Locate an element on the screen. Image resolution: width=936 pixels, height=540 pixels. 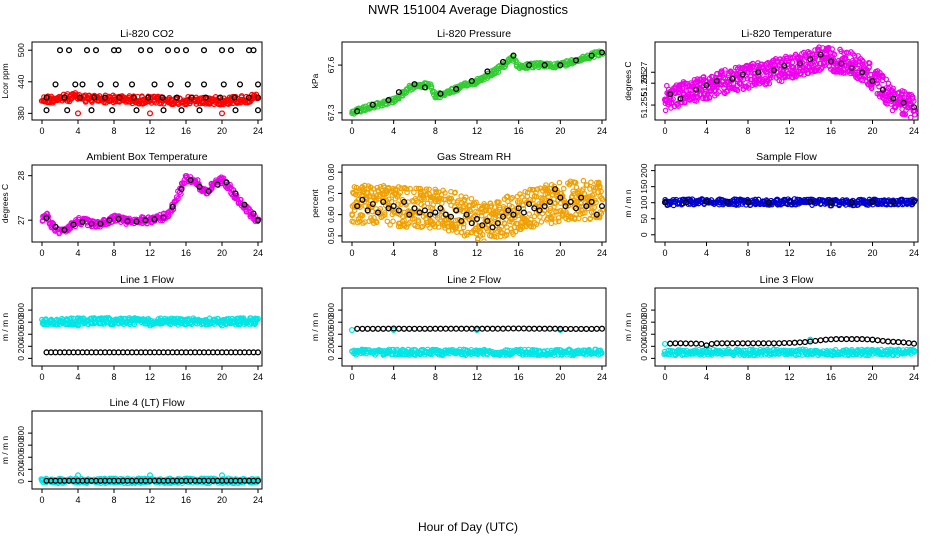
x-tick-label: 4 is located at coordinates (77, 253).